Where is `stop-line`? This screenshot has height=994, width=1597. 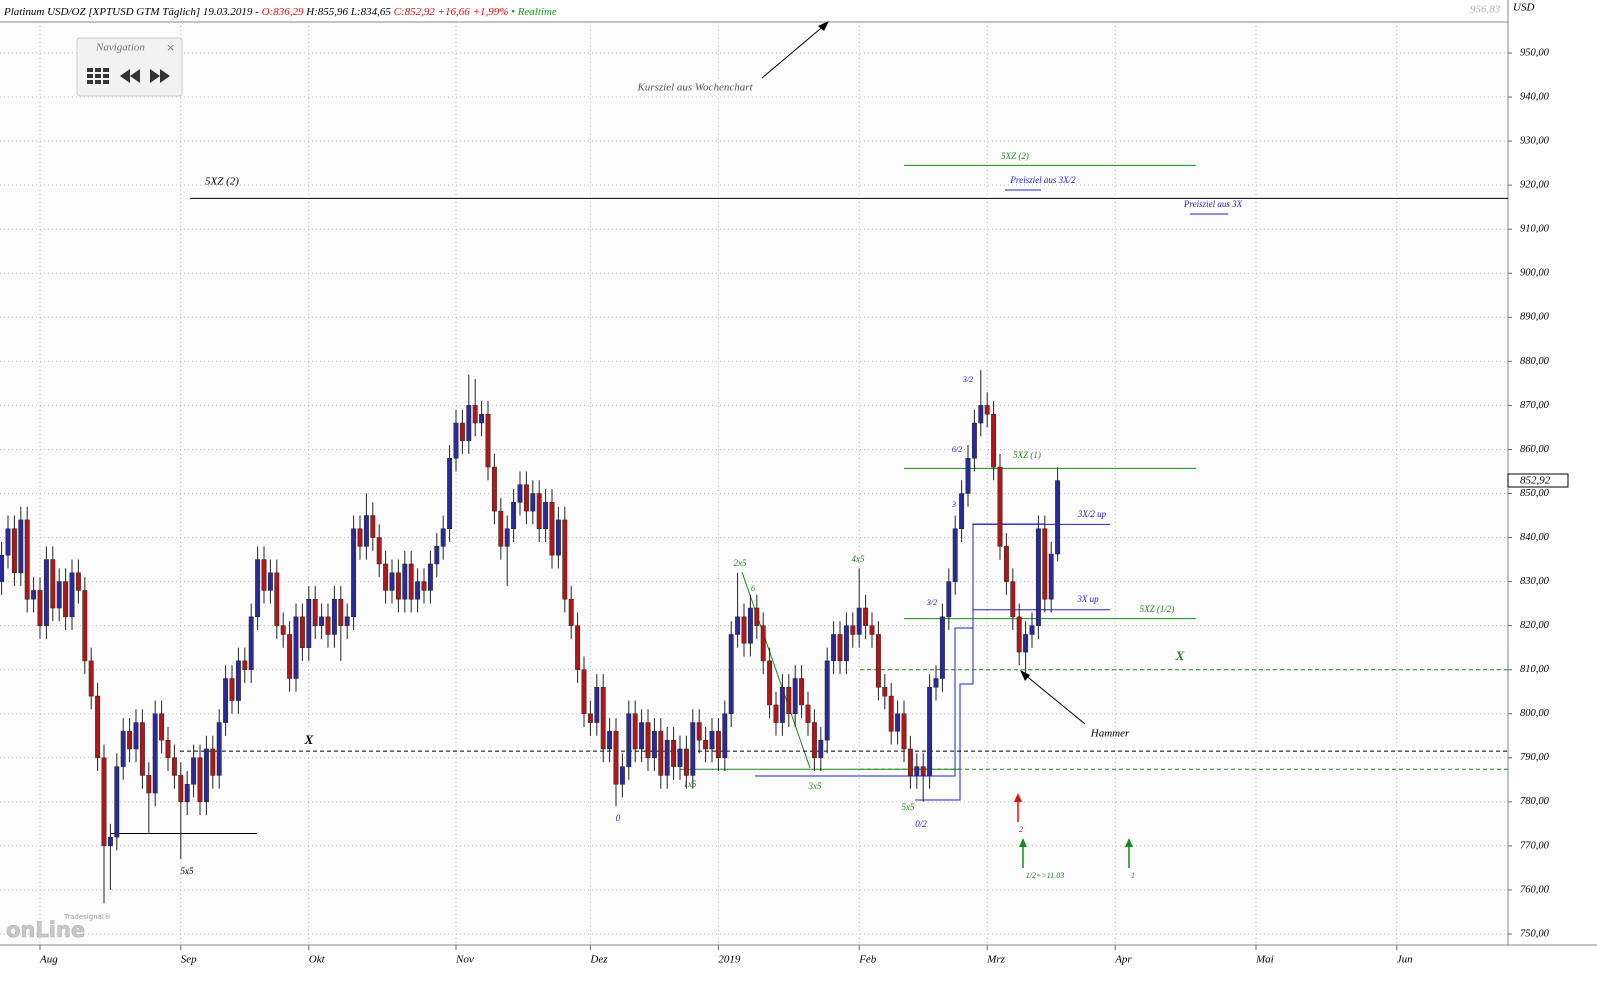
stop-line is located at coordinates (944, 705).